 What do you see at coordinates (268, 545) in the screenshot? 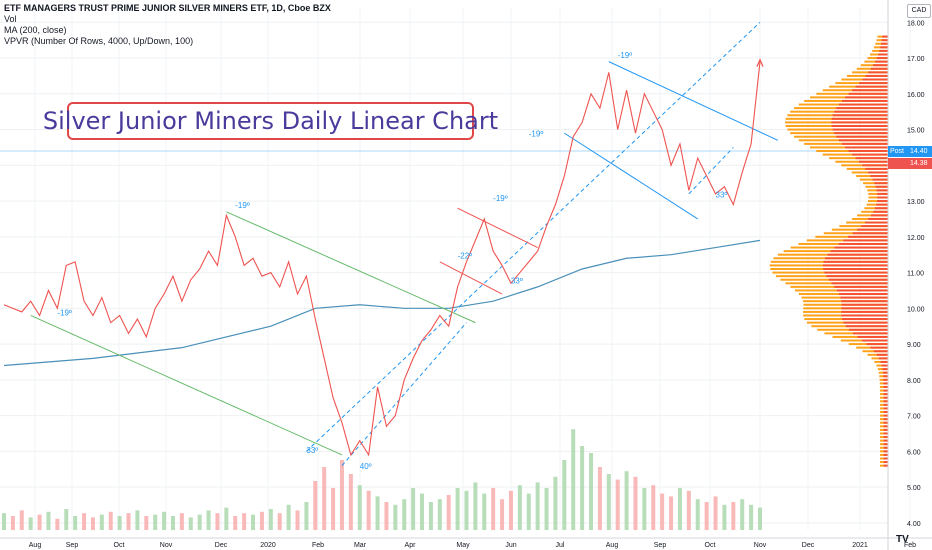
I see `x-tick-label: 2020` at bounding box center [268, 545].